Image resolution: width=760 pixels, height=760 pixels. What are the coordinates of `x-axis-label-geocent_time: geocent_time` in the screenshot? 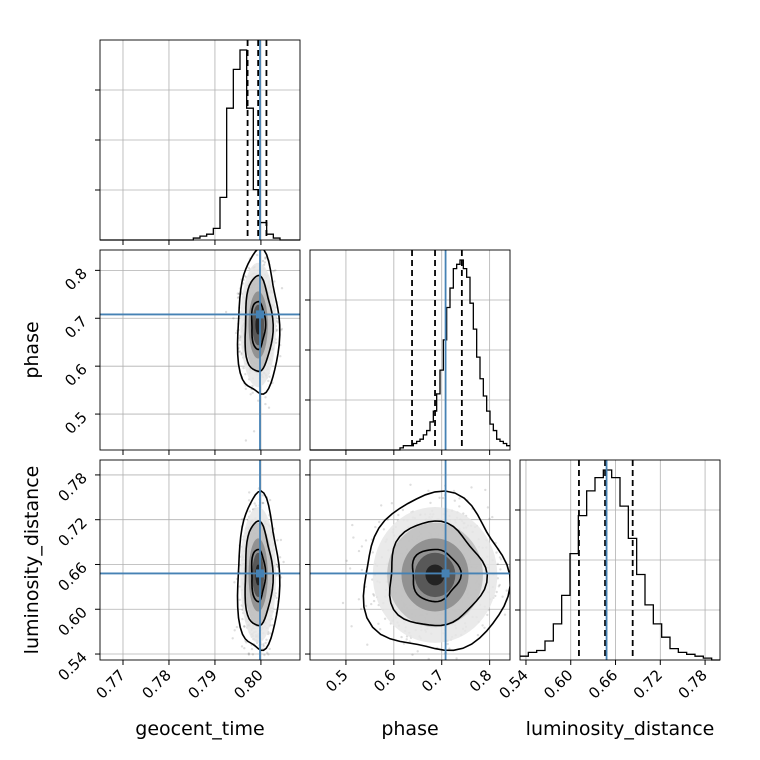 It's located at (199, 729).